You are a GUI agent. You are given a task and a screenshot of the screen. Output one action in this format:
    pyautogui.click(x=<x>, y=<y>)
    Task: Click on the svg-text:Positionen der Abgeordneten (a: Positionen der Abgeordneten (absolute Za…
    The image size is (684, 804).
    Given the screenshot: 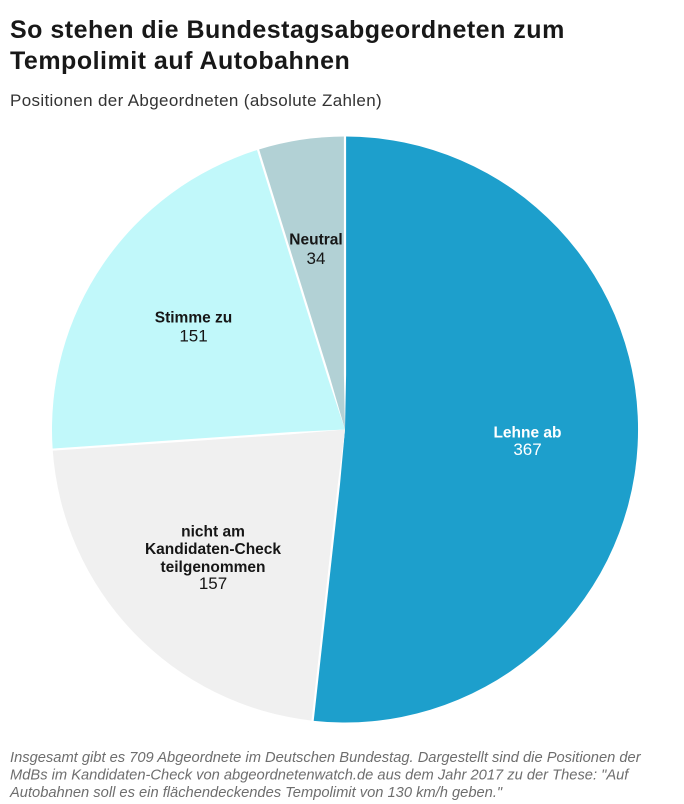 What is the action you would take?
    pyautogui.click(x=196, y=100)
    